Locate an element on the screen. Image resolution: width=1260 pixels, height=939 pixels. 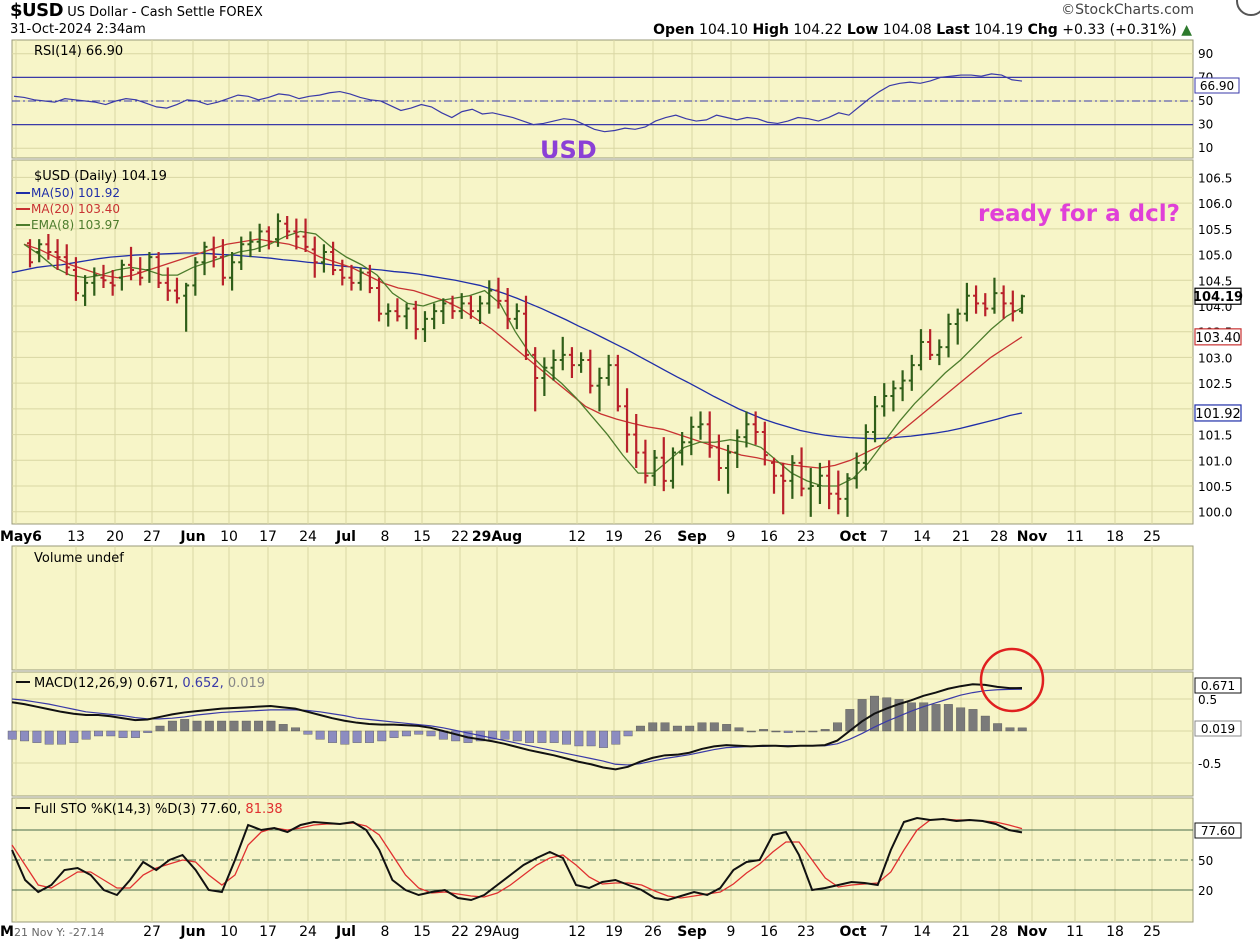
bottom-axis-label: 28 is located at coordinates (999, 931).